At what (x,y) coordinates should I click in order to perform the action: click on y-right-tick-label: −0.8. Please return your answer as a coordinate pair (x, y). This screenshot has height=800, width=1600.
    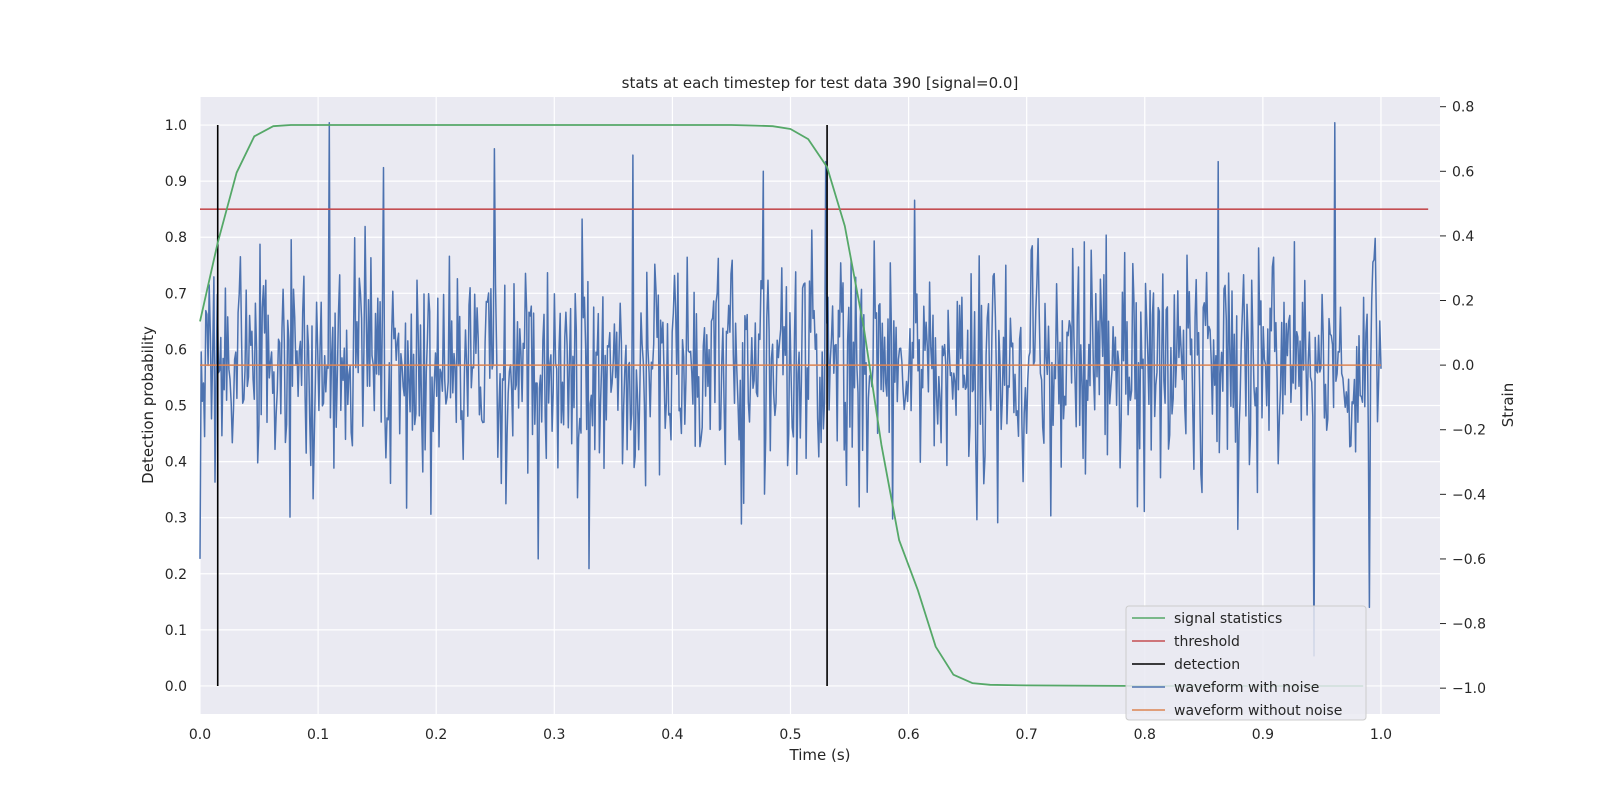
    Looking at the image, I should click on (1469, 625).